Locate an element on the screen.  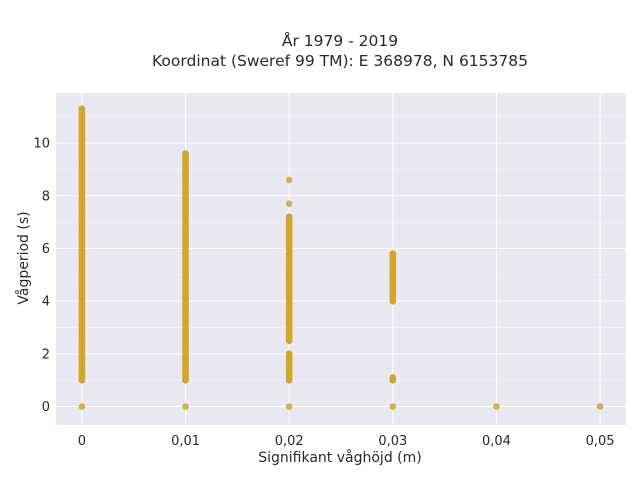
y-tick-label: 2 is located at coordinates (46, 354).